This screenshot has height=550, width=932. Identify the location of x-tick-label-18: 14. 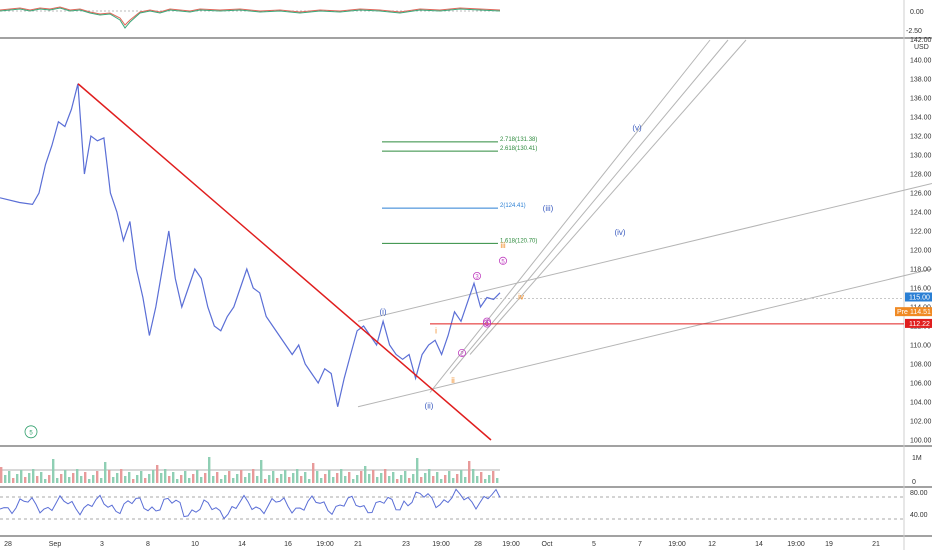
(759, 544).